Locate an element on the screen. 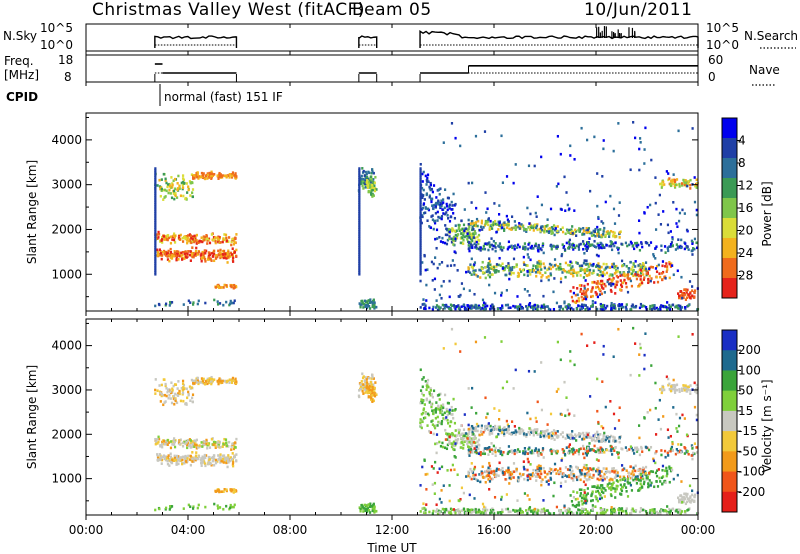 Image resolution: width=800 pixels, height=554 pixels. power-colorbar-segment is located at coordinates (729, 128).